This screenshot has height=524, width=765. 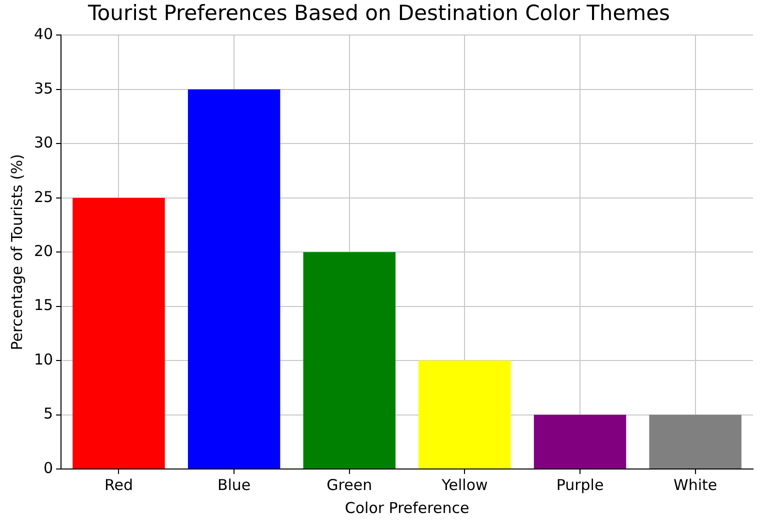 I want to click on y-tick-label: 40, so click(x=44, y=34).